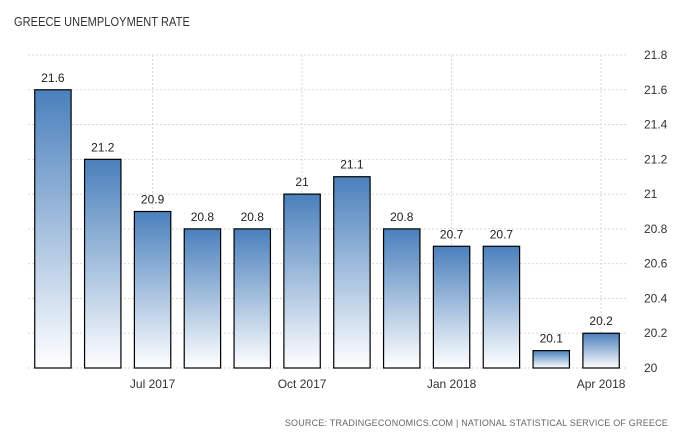 This screenshot has height=440, width=700. I want to click on y-tick-label: 21.2, so click(656, 159).